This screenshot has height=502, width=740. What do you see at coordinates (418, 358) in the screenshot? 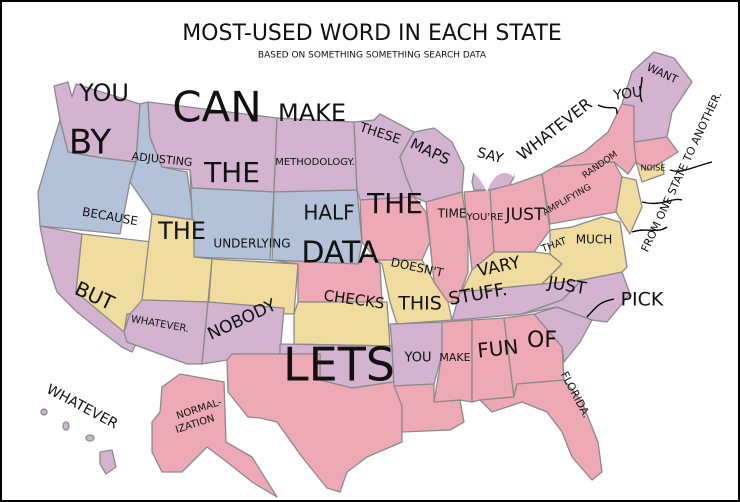
I see `word-louisiana: YOU` at bounding box center [418, 358].